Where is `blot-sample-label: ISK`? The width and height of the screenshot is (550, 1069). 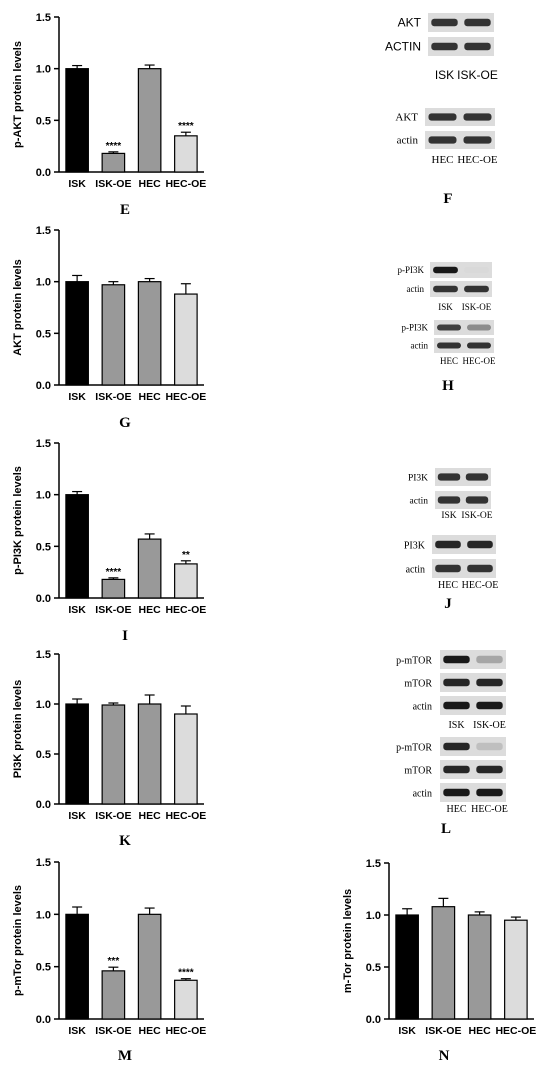
blot-sample-label: ISK is located at coordinates (456, 725).